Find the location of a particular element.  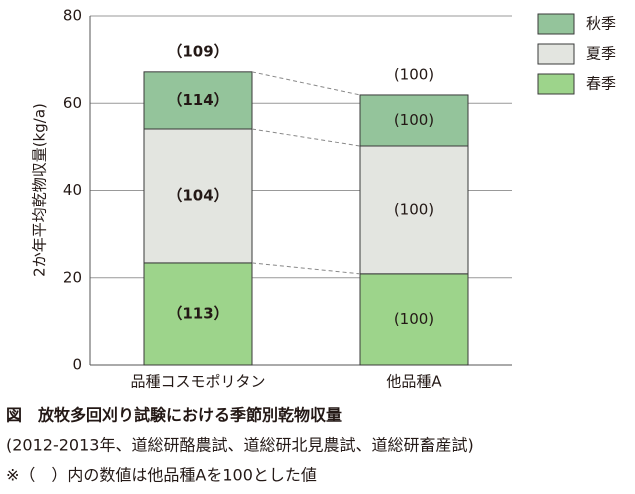

x-tick-label: 品種コスモポリタン is located at coordinates (197, 382).